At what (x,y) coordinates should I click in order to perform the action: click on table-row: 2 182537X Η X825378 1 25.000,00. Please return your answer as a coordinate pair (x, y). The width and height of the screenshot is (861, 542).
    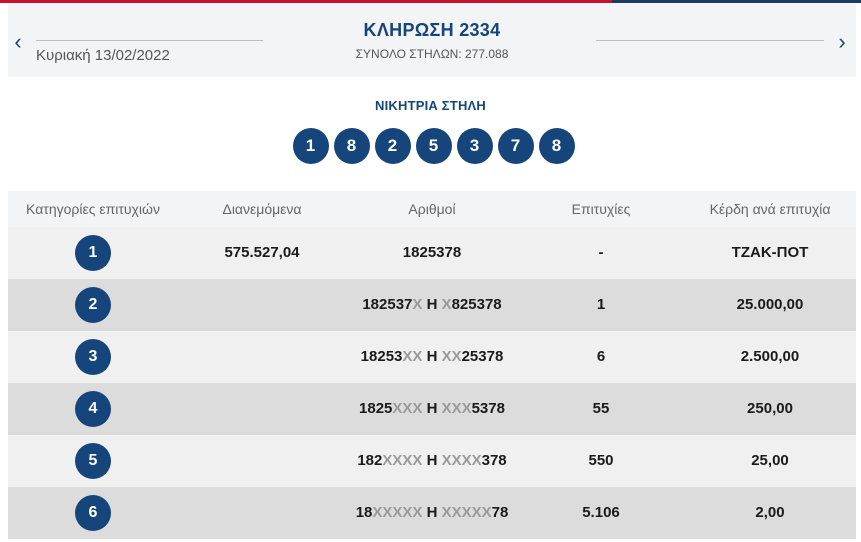
    Looking at the image, I should click on (432, 305).